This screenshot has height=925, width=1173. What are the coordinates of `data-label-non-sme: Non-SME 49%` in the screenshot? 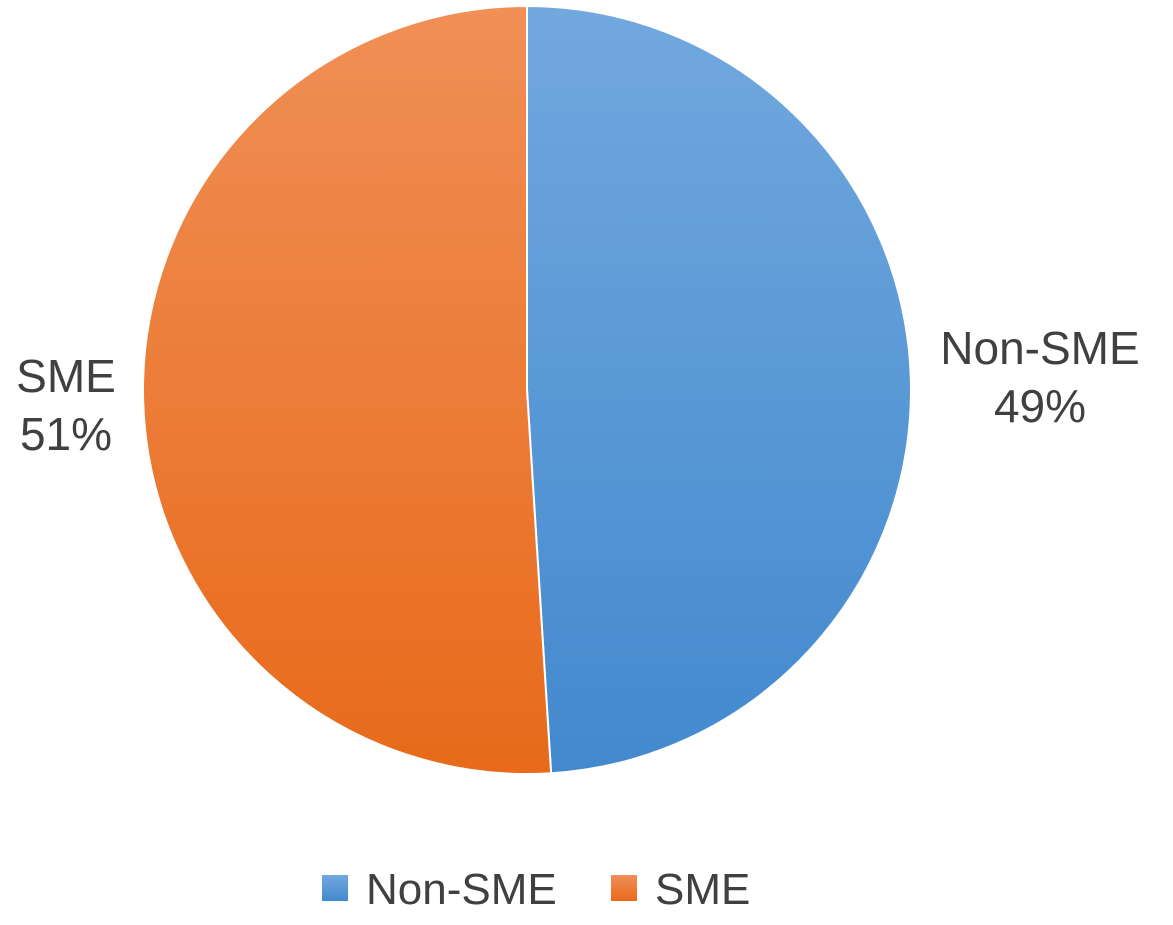 It's located at (1039, 377).